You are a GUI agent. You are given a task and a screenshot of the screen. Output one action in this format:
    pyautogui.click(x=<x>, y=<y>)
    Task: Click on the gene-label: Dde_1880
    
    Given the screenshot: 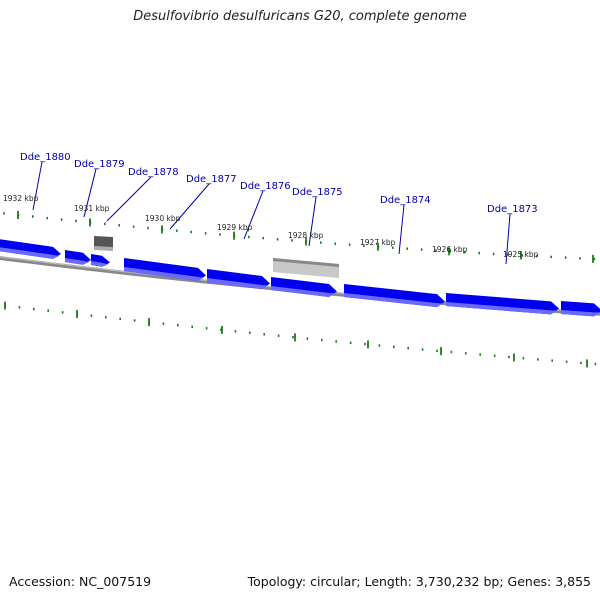 What is the action you would take?
    pyautogui.click(x=45, y=157)
    